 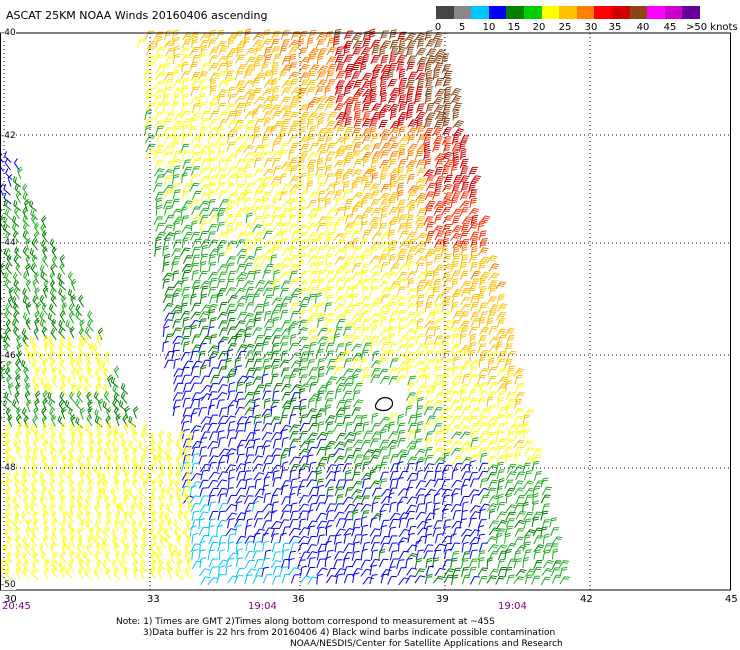 I want to click on scale-label: >50 knots, so click(x=712, y=27).